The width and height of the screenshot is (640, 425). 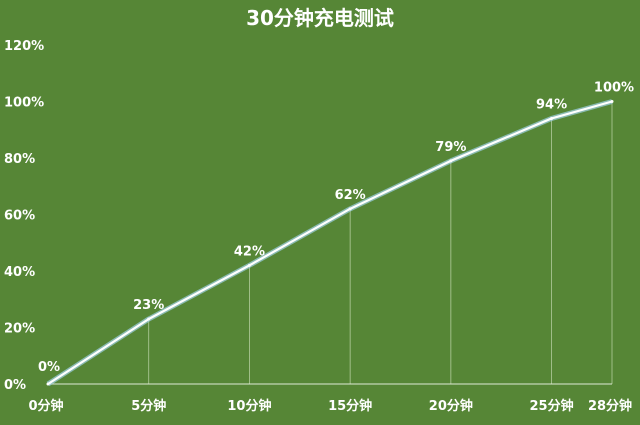 I want to click on data-label: 79%, so click(x=450, y=147).